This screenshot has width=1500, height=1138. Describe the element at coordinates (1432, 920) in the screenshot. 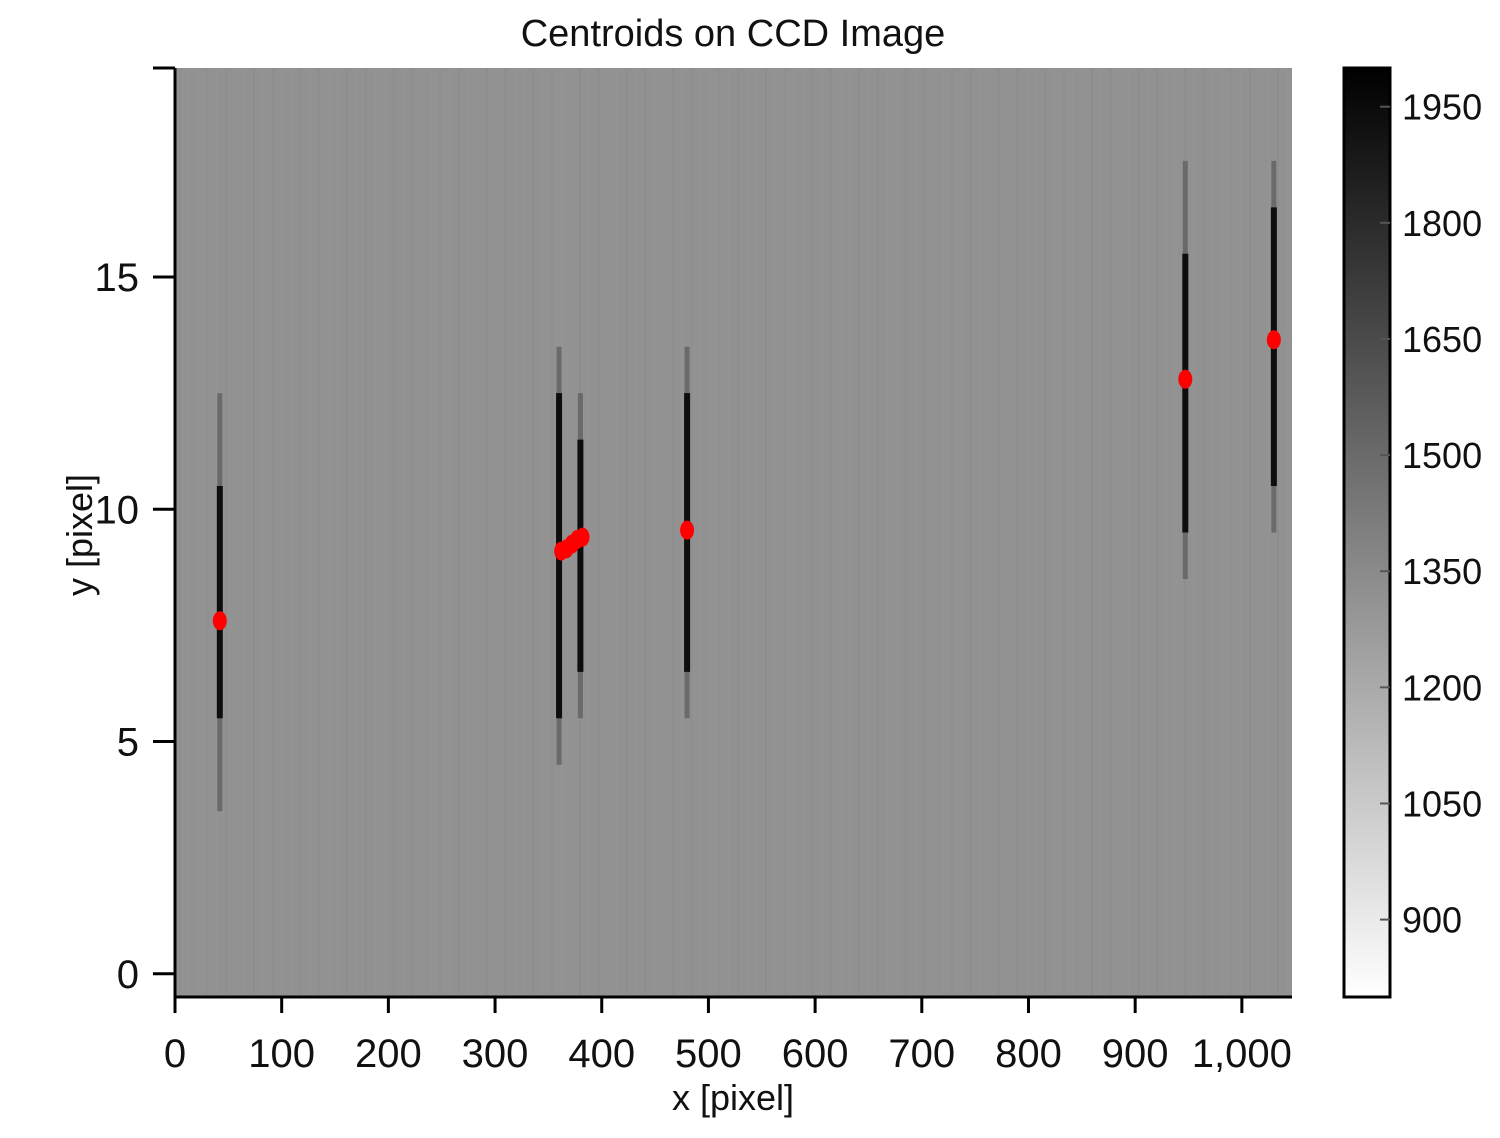

I see `colorbar-tick-label: 900` at that location.